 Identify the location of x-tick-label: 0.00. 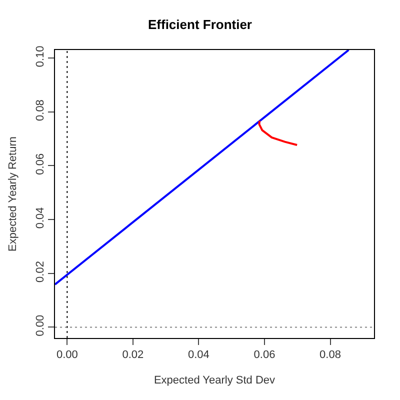
(67, 355).